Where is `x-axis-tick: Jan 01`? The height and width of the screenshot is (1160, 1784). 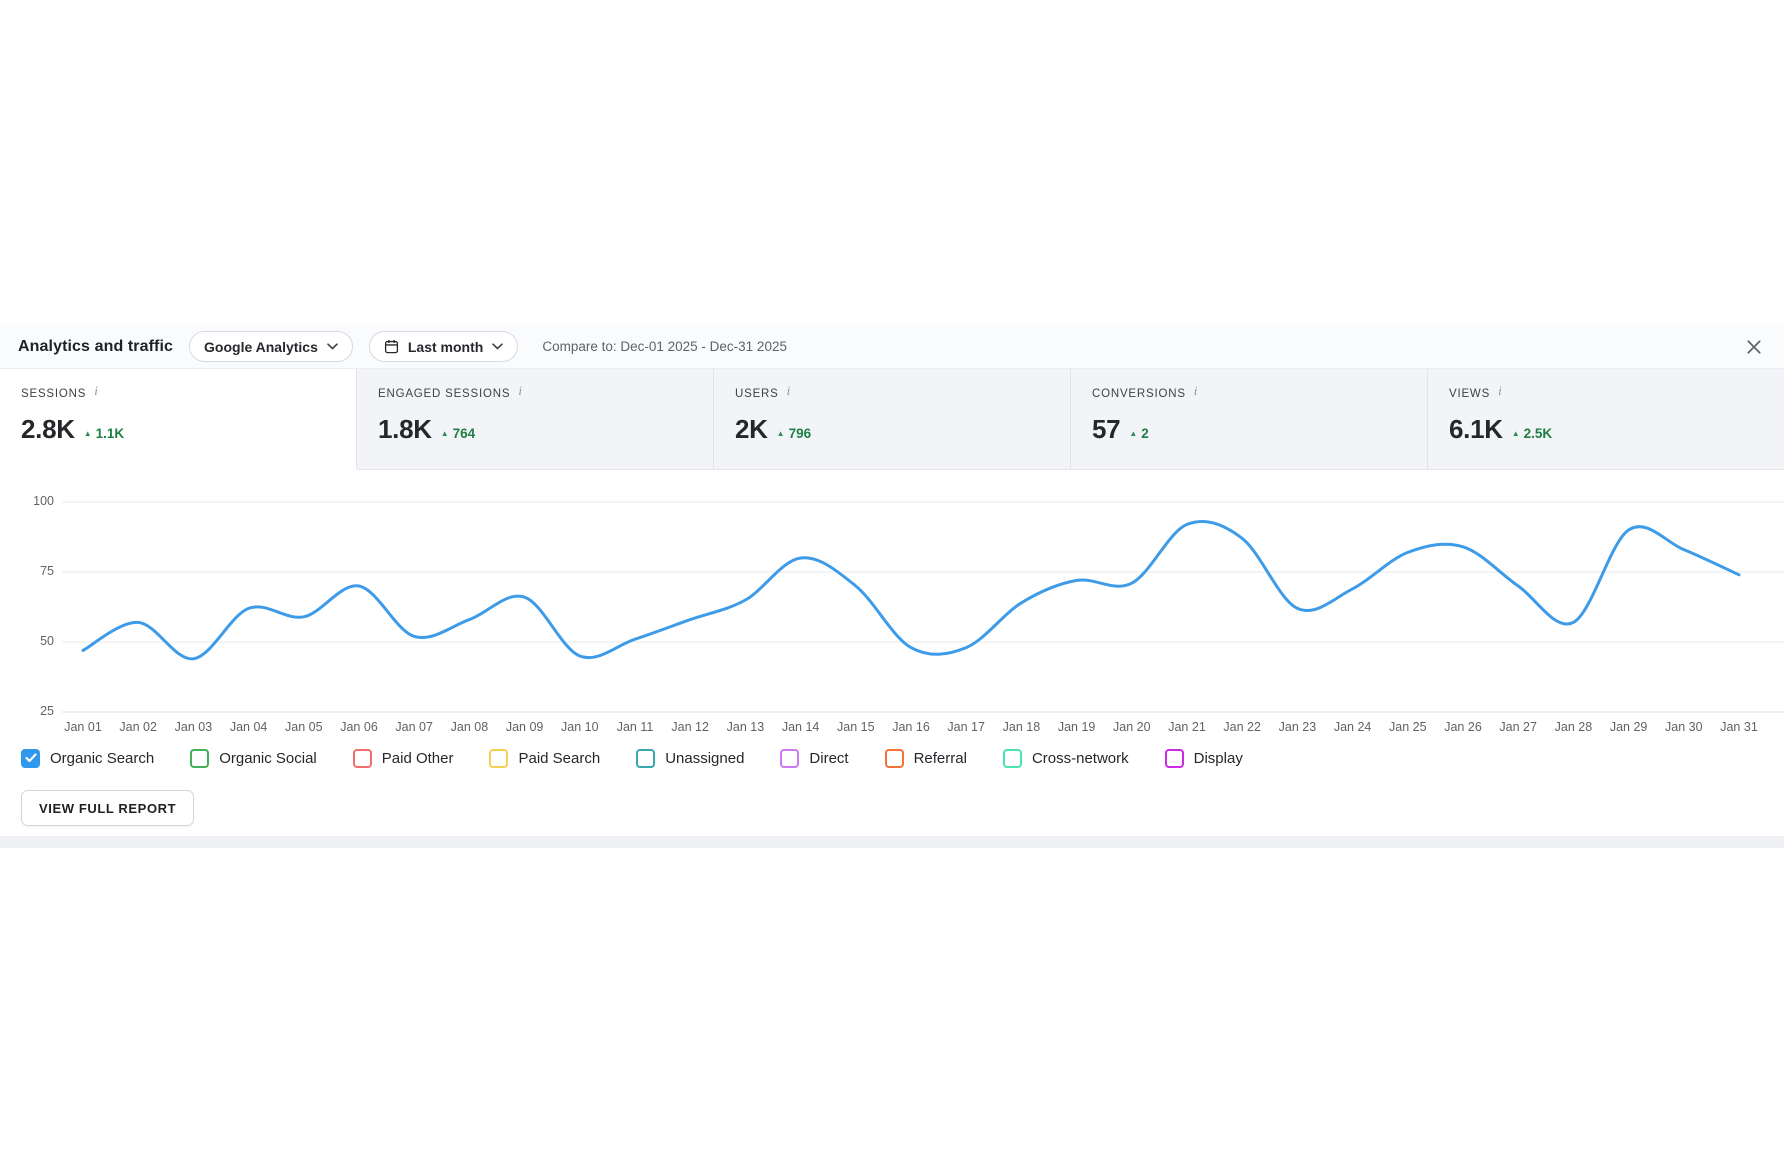
x-axis-tick: Jan 01 is located at coordinates (83, 727).